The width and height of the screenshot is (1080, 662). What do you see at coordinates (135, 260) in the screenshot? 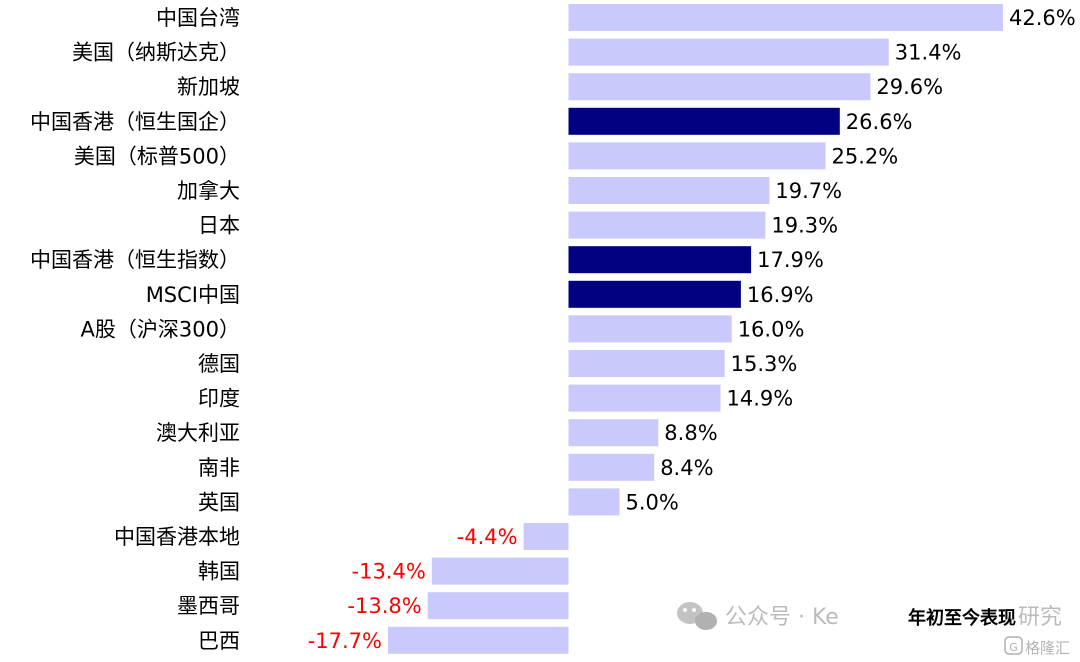
I see `category-label: 中国香港（恒生指数）` at bounding box center [135, 260].